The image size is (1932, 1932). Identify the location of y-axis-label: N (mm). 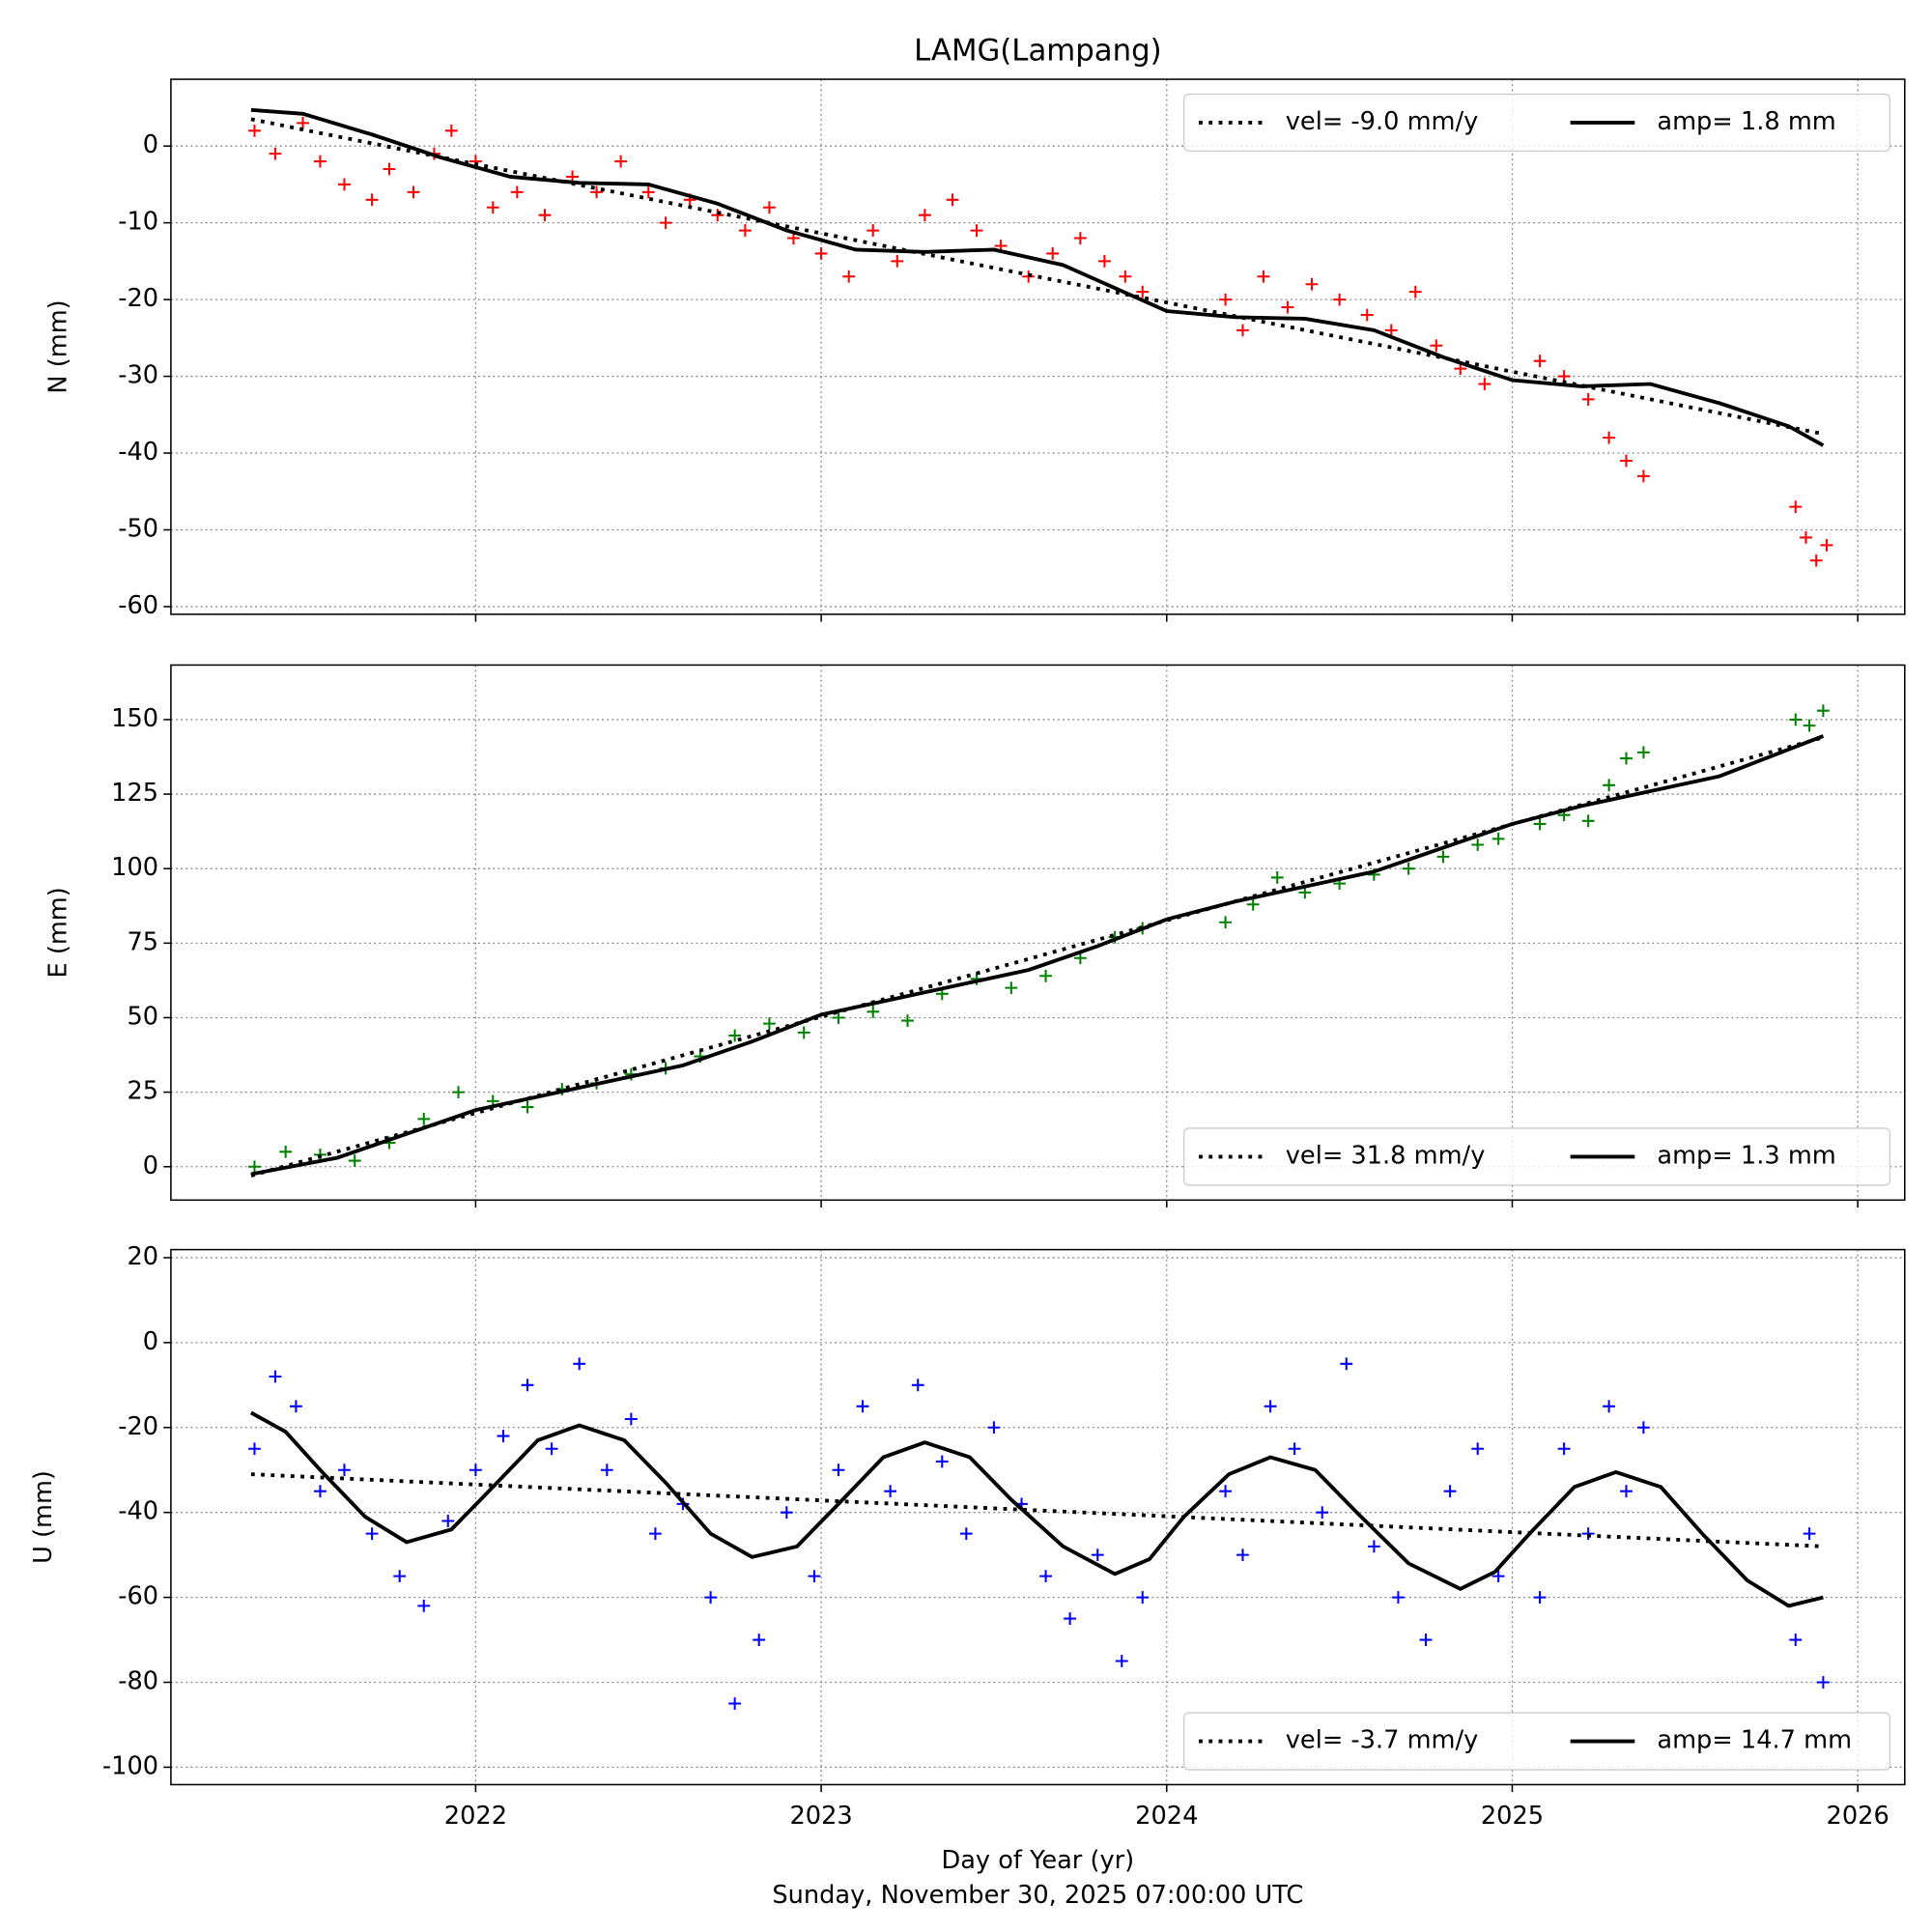
(58, 346).